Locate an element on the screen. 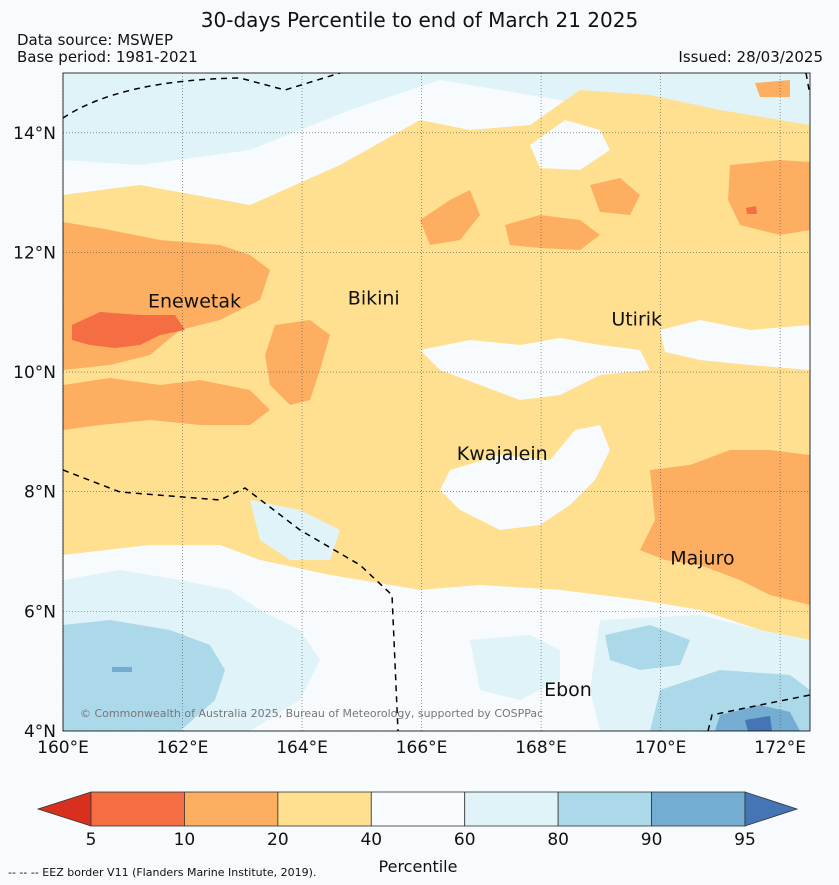  colorbar-tick-label: 10 is located at coordinates (185, 840).